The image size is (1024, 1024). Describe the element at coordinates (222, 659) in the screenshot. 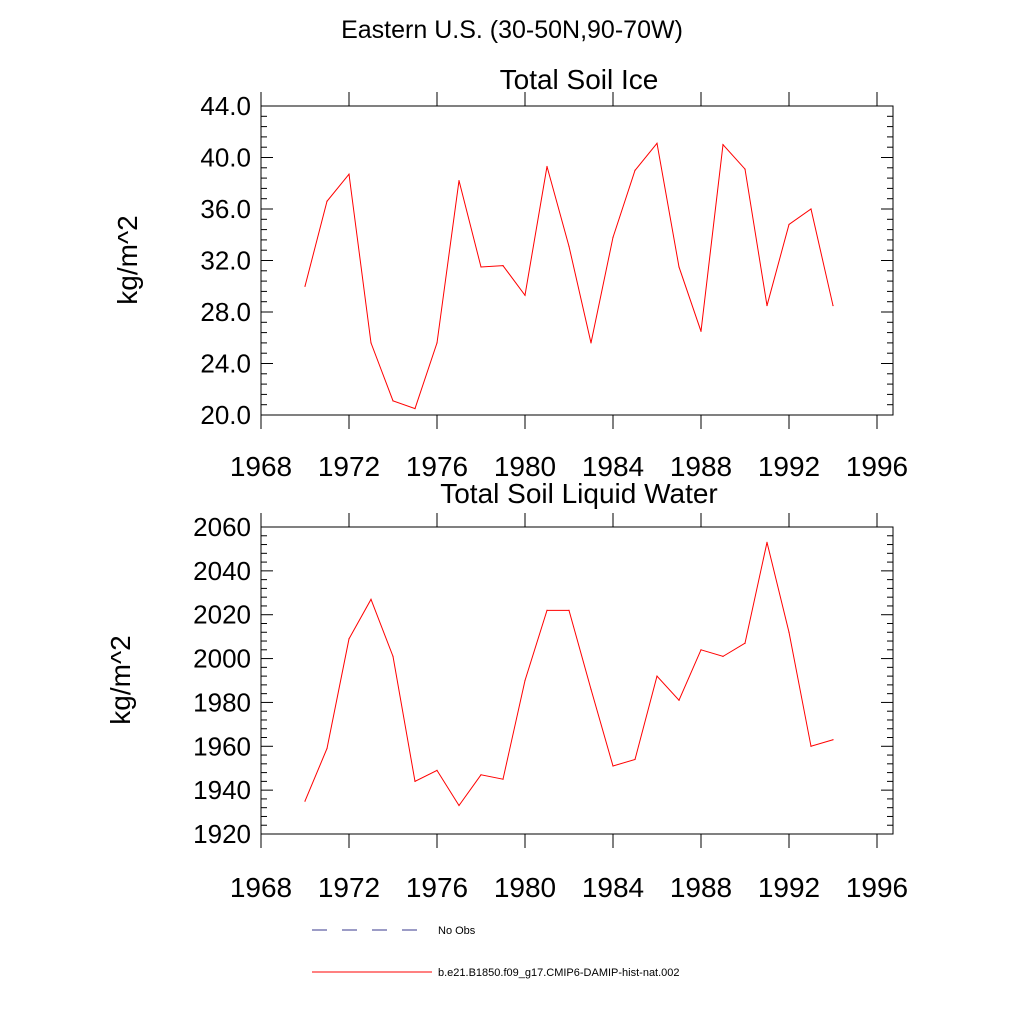

I see `y-tick-label: 2000` at that location.